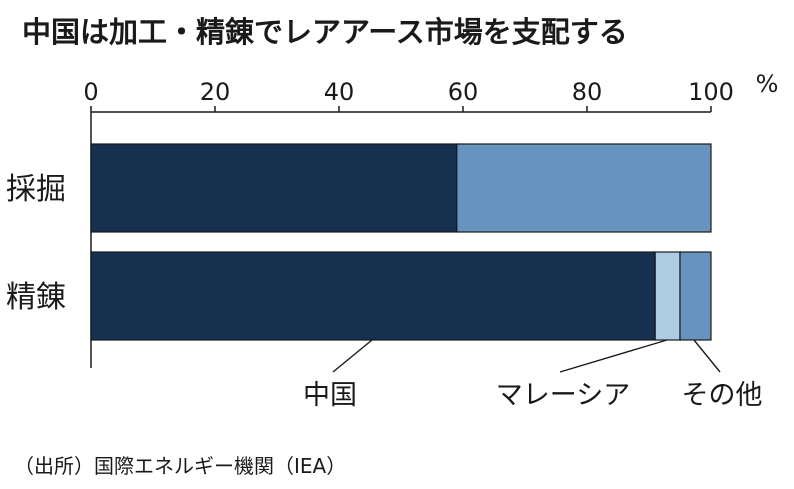  I want to click on legend-label: 中国, so click(330, 395).